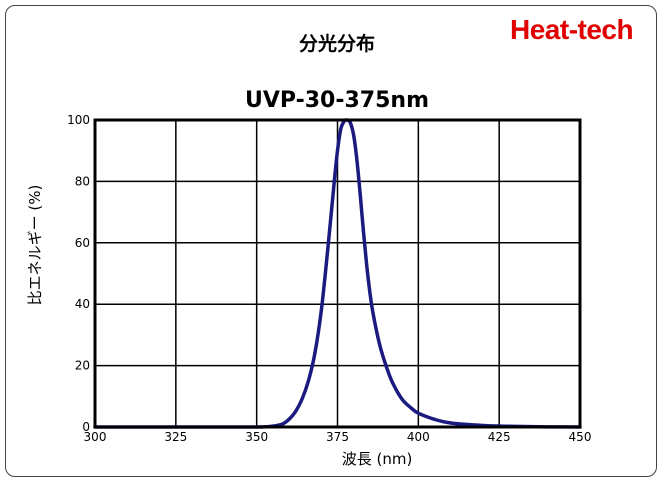  I want to click on x-tick-label: 350, so click(256, 437).